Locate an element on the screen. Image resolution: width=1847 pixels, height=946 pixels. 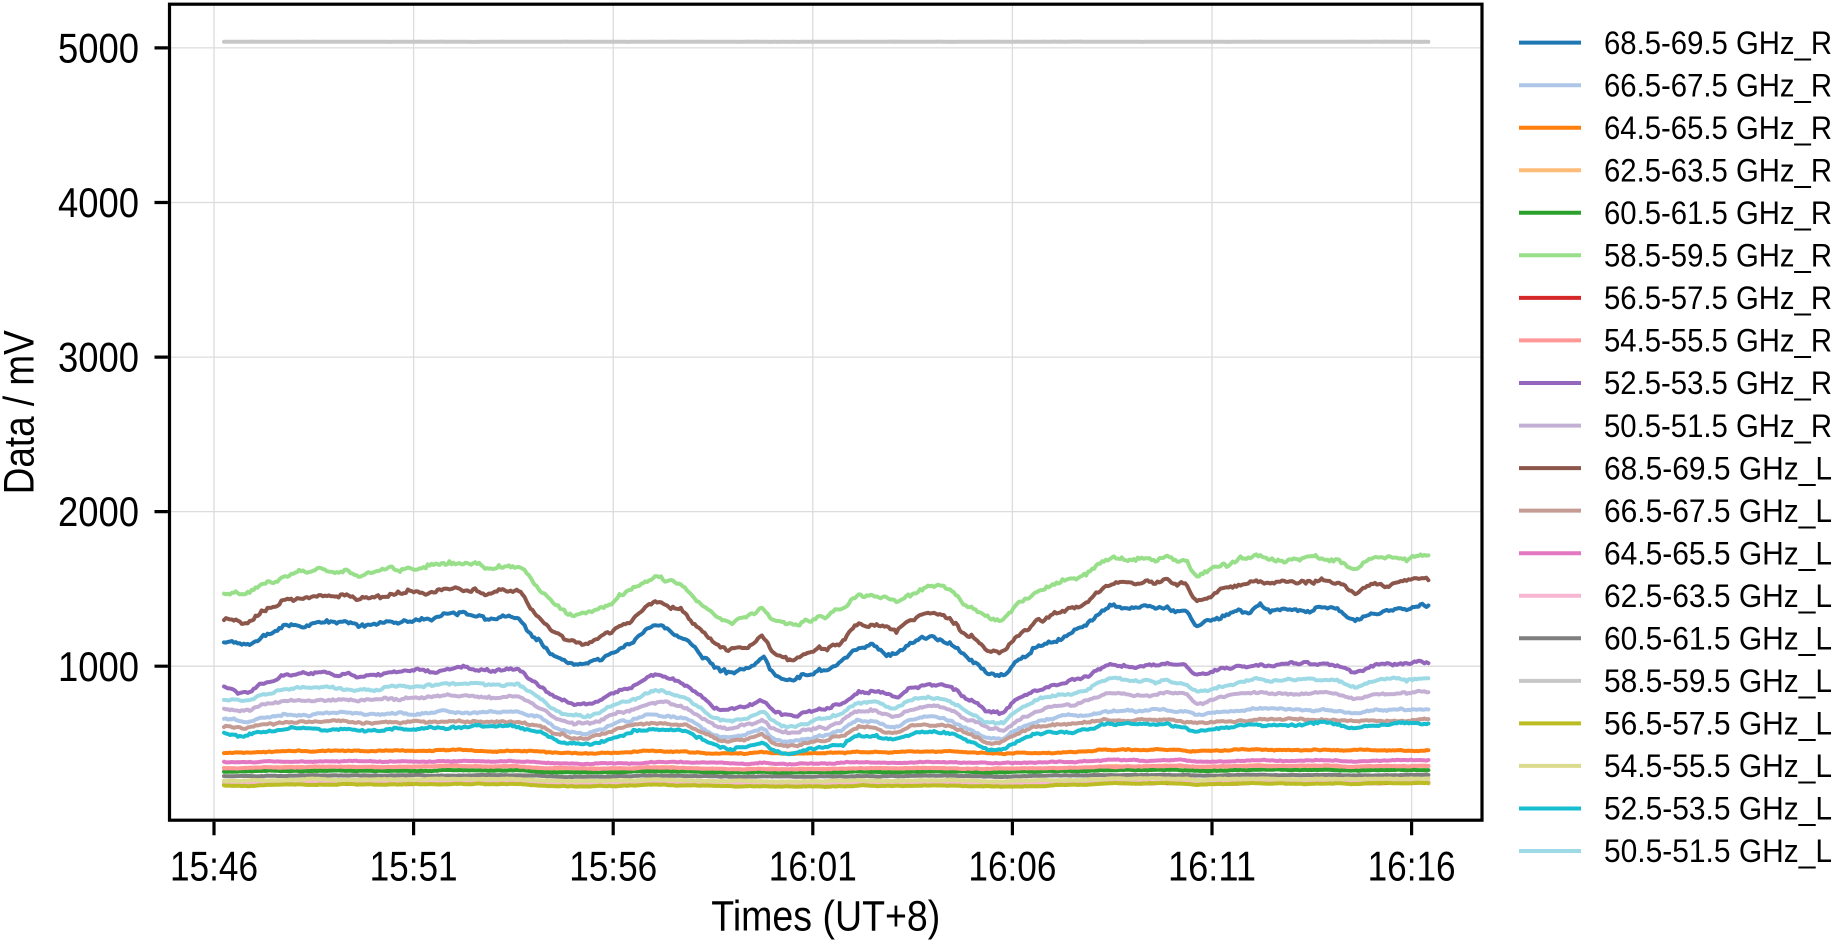
svg-text: 15:46 is located at coordinates (214, 866).